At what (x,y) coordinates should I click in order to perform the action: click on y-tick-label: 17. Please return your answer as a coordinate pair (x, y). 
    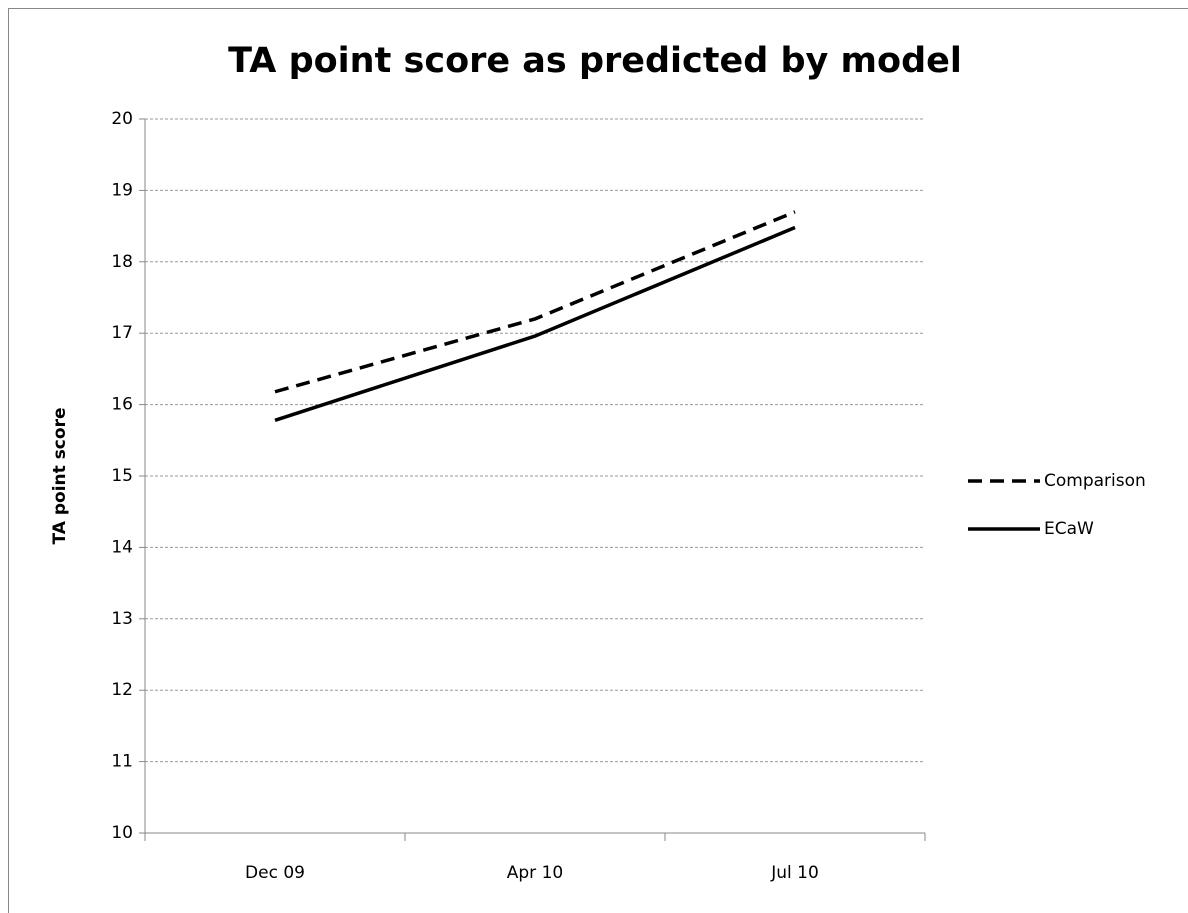
    Looking at the image, I should click on (122, 333).